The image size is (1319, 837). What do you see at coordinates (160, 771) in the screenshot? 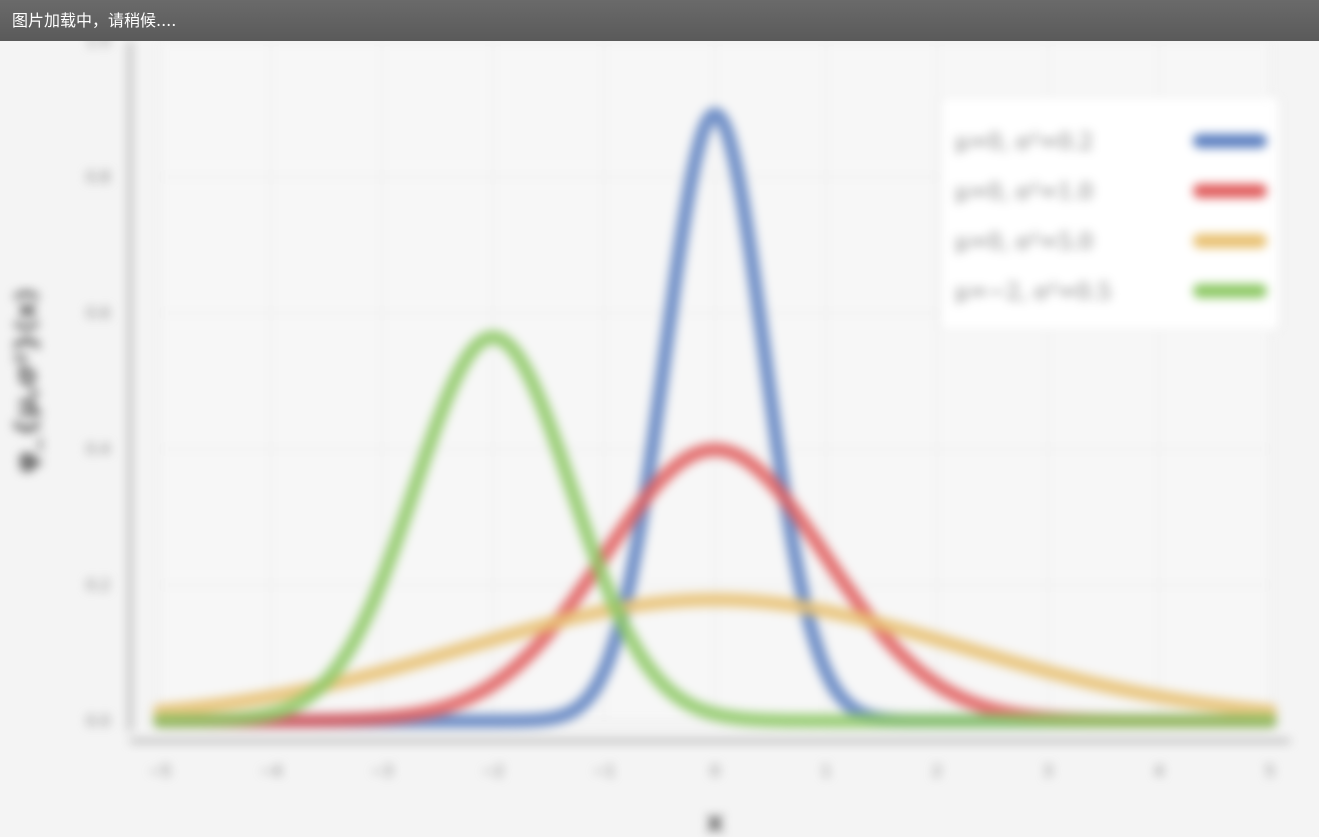
I see `x-tick-label: −5` at bounding box center [160, 771].